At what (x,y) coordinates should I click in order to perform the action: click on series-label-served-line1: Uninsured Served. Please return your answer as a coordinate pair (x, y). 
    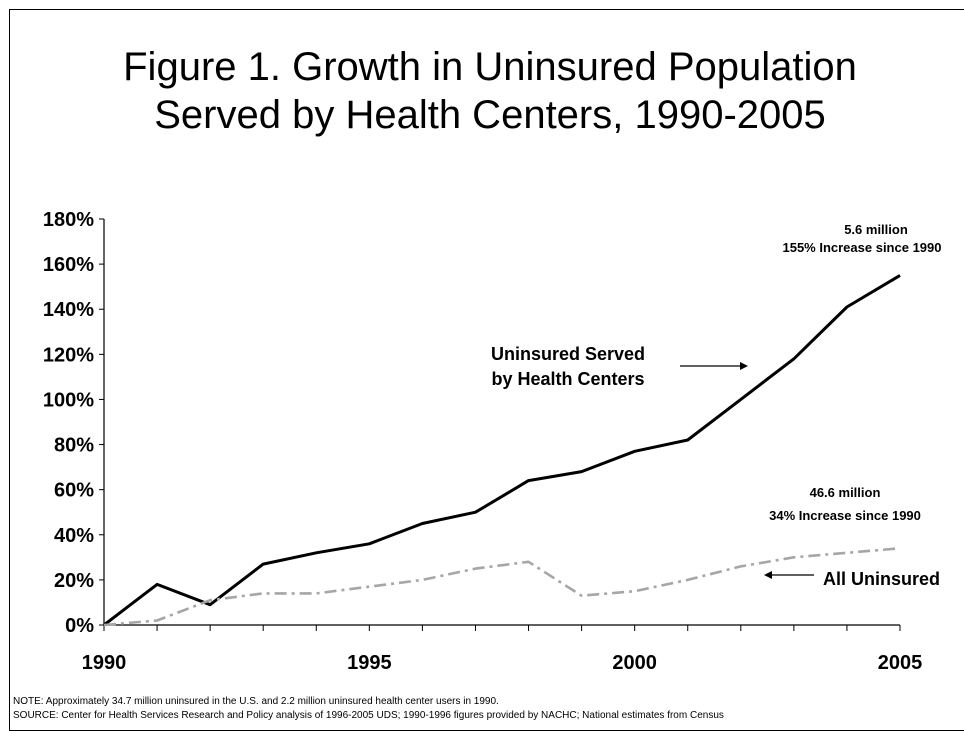
    Looking at the image, I should click on (568, 354).